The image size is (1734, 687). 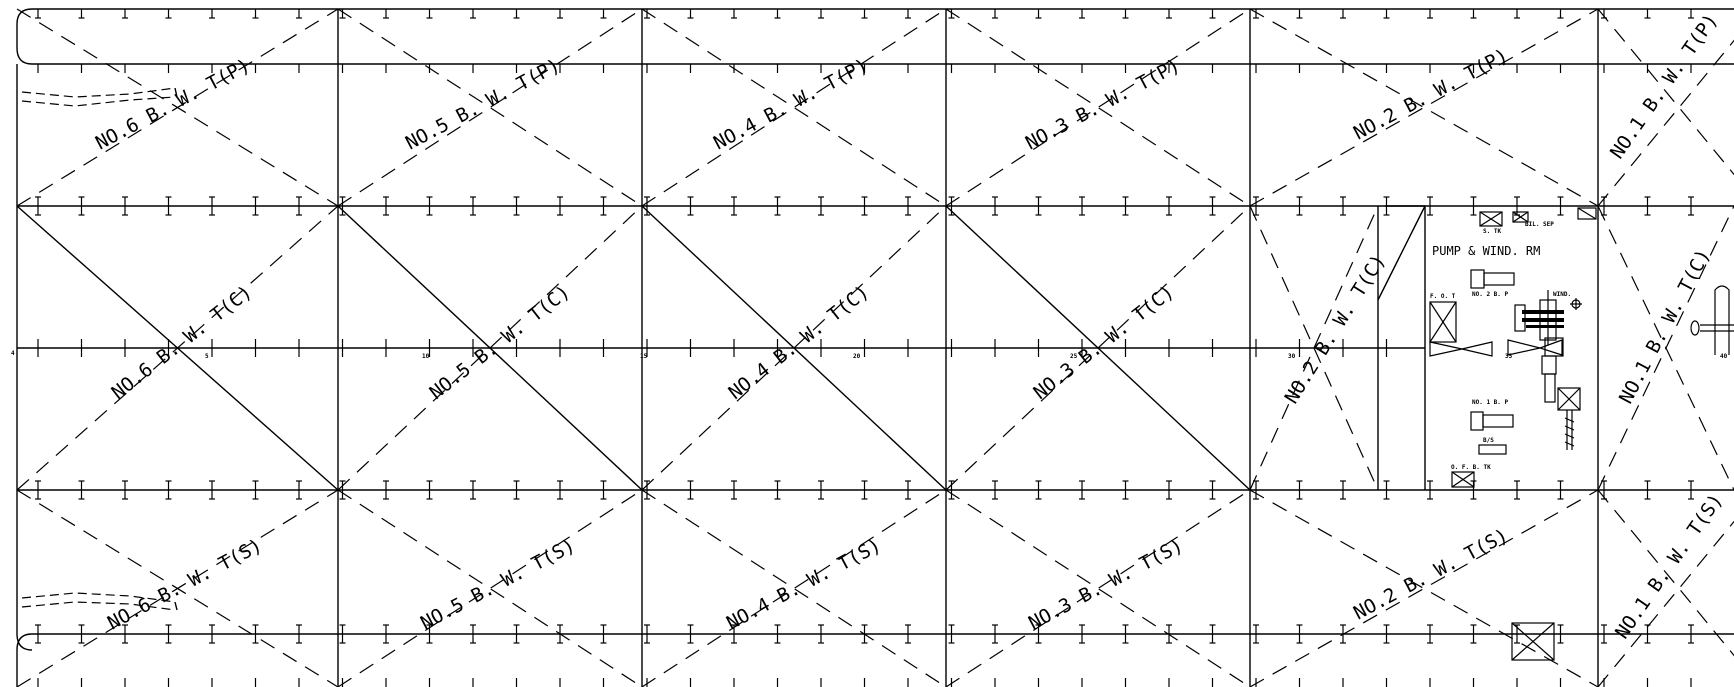 What do you see at coordinates (804, 584) in the screenshot?
I see `tank-label-stbd-4: NO.4 B. W. T(S)` at bounding box center [804, 584].